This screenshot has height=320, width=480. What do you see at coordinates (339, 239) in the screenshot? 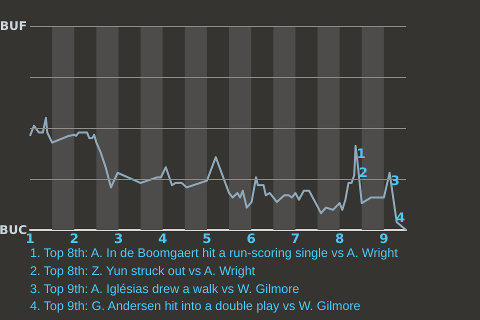
I see `x-tick-label: 8` at bounding box center [339, 239].